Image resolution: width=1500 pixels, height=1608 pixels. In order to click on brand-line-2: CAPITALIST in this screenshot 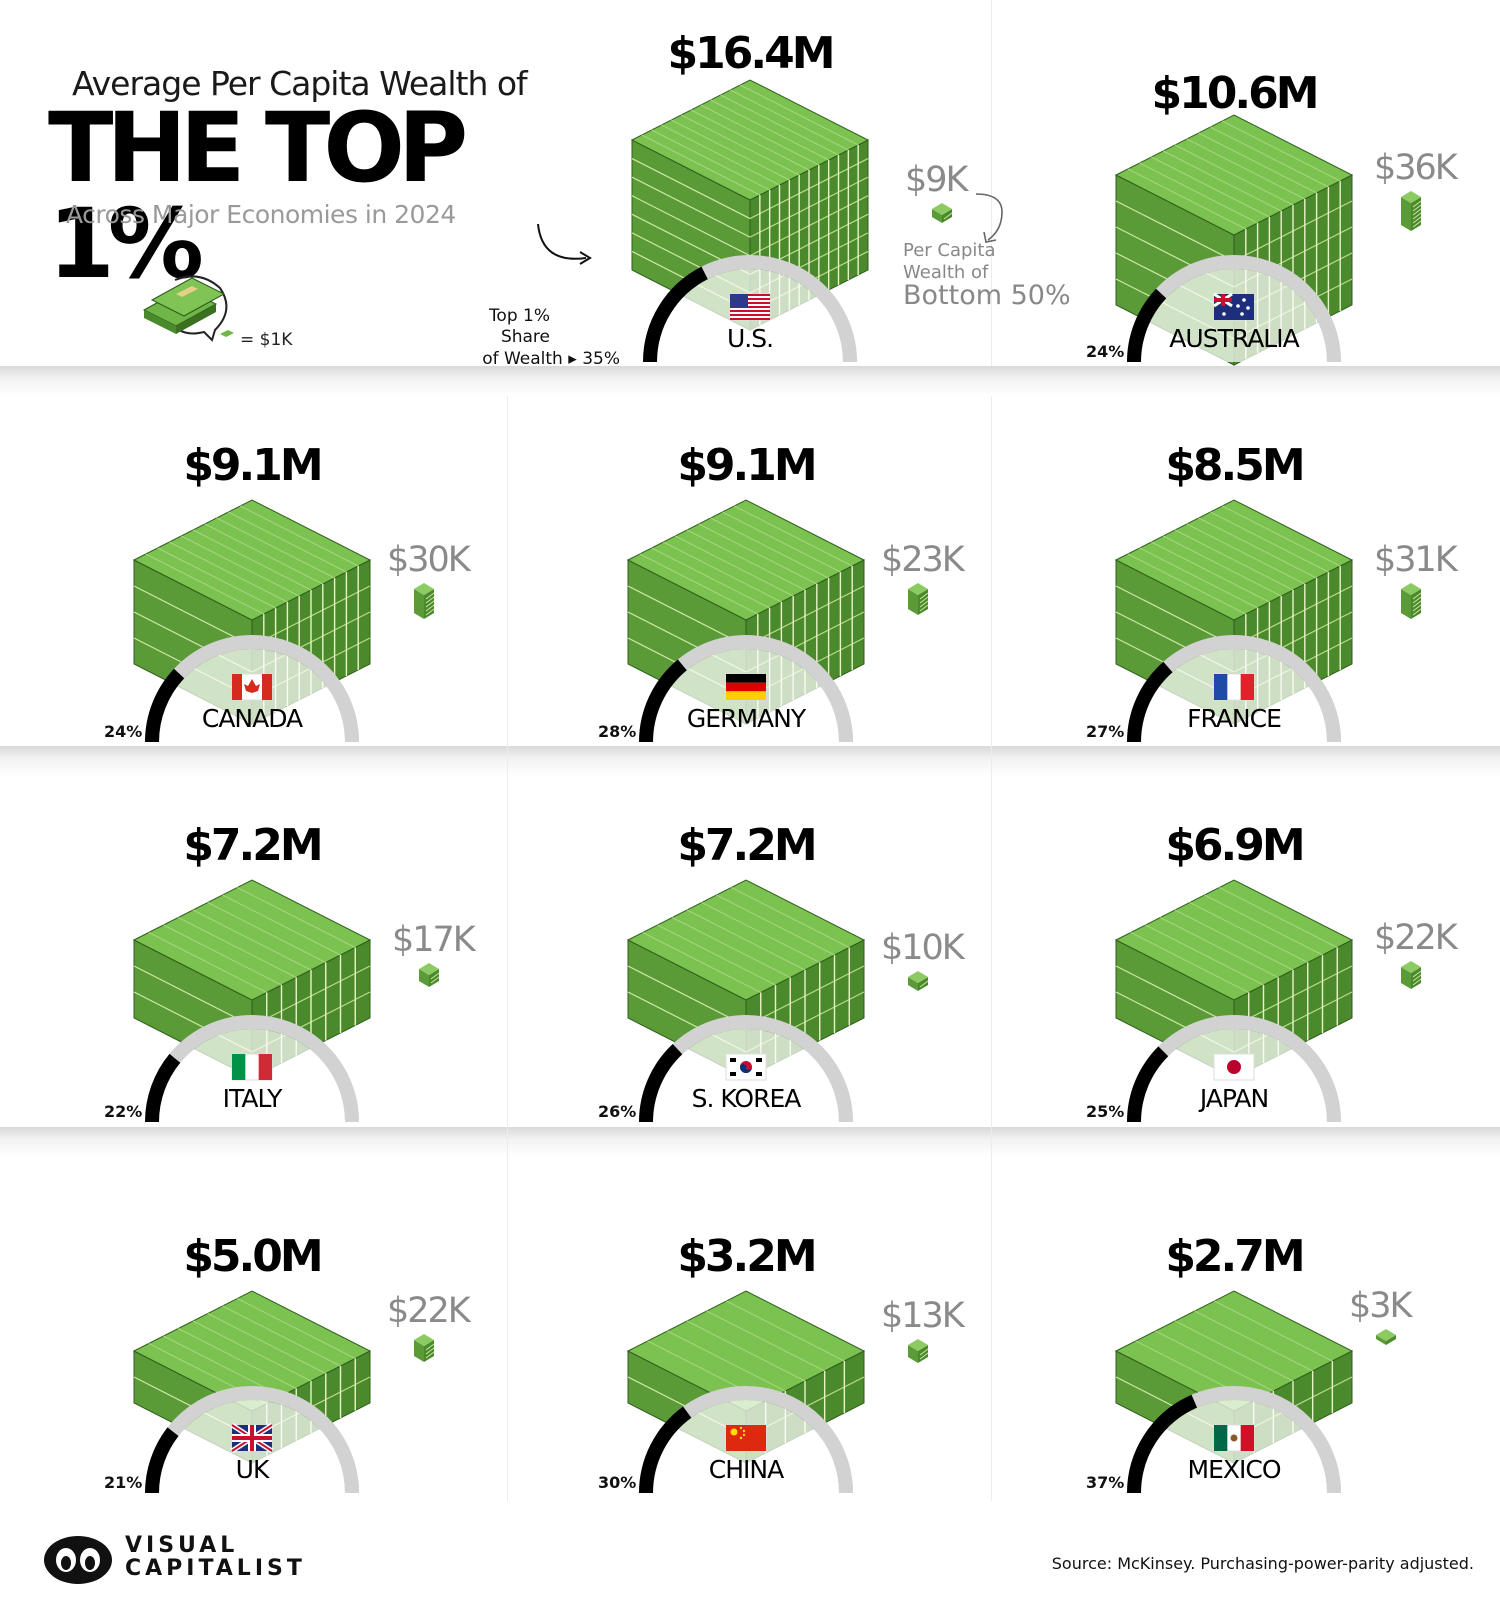, I will do `click(215, 1569)`.